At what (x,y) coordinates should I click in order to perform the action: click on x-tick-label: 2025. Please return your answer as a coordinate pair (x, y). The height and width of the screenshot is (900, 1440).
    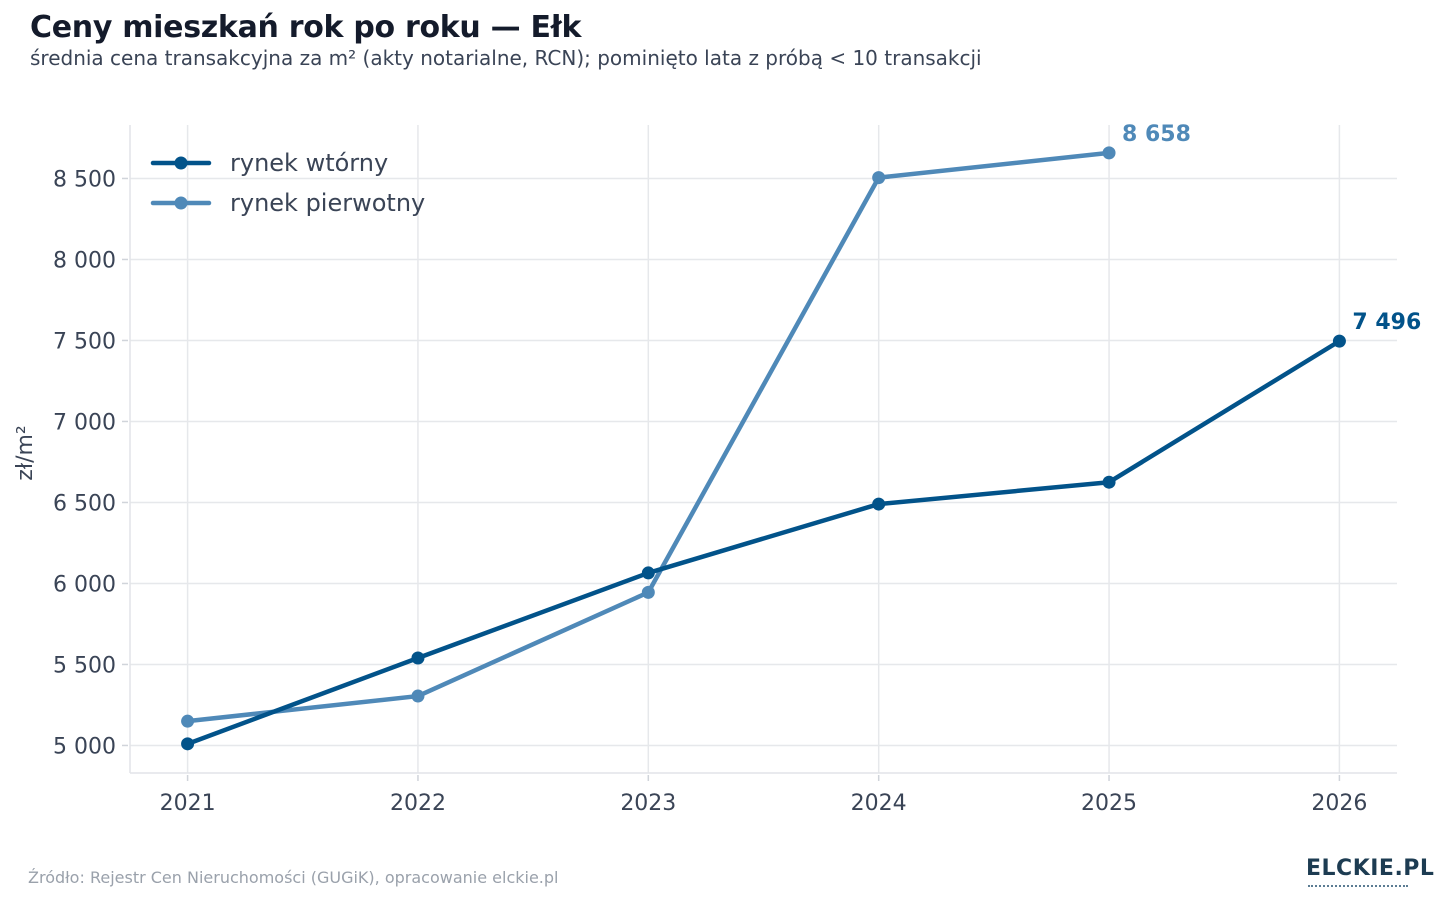
    Looking at the image, I should click on (1109, 803).